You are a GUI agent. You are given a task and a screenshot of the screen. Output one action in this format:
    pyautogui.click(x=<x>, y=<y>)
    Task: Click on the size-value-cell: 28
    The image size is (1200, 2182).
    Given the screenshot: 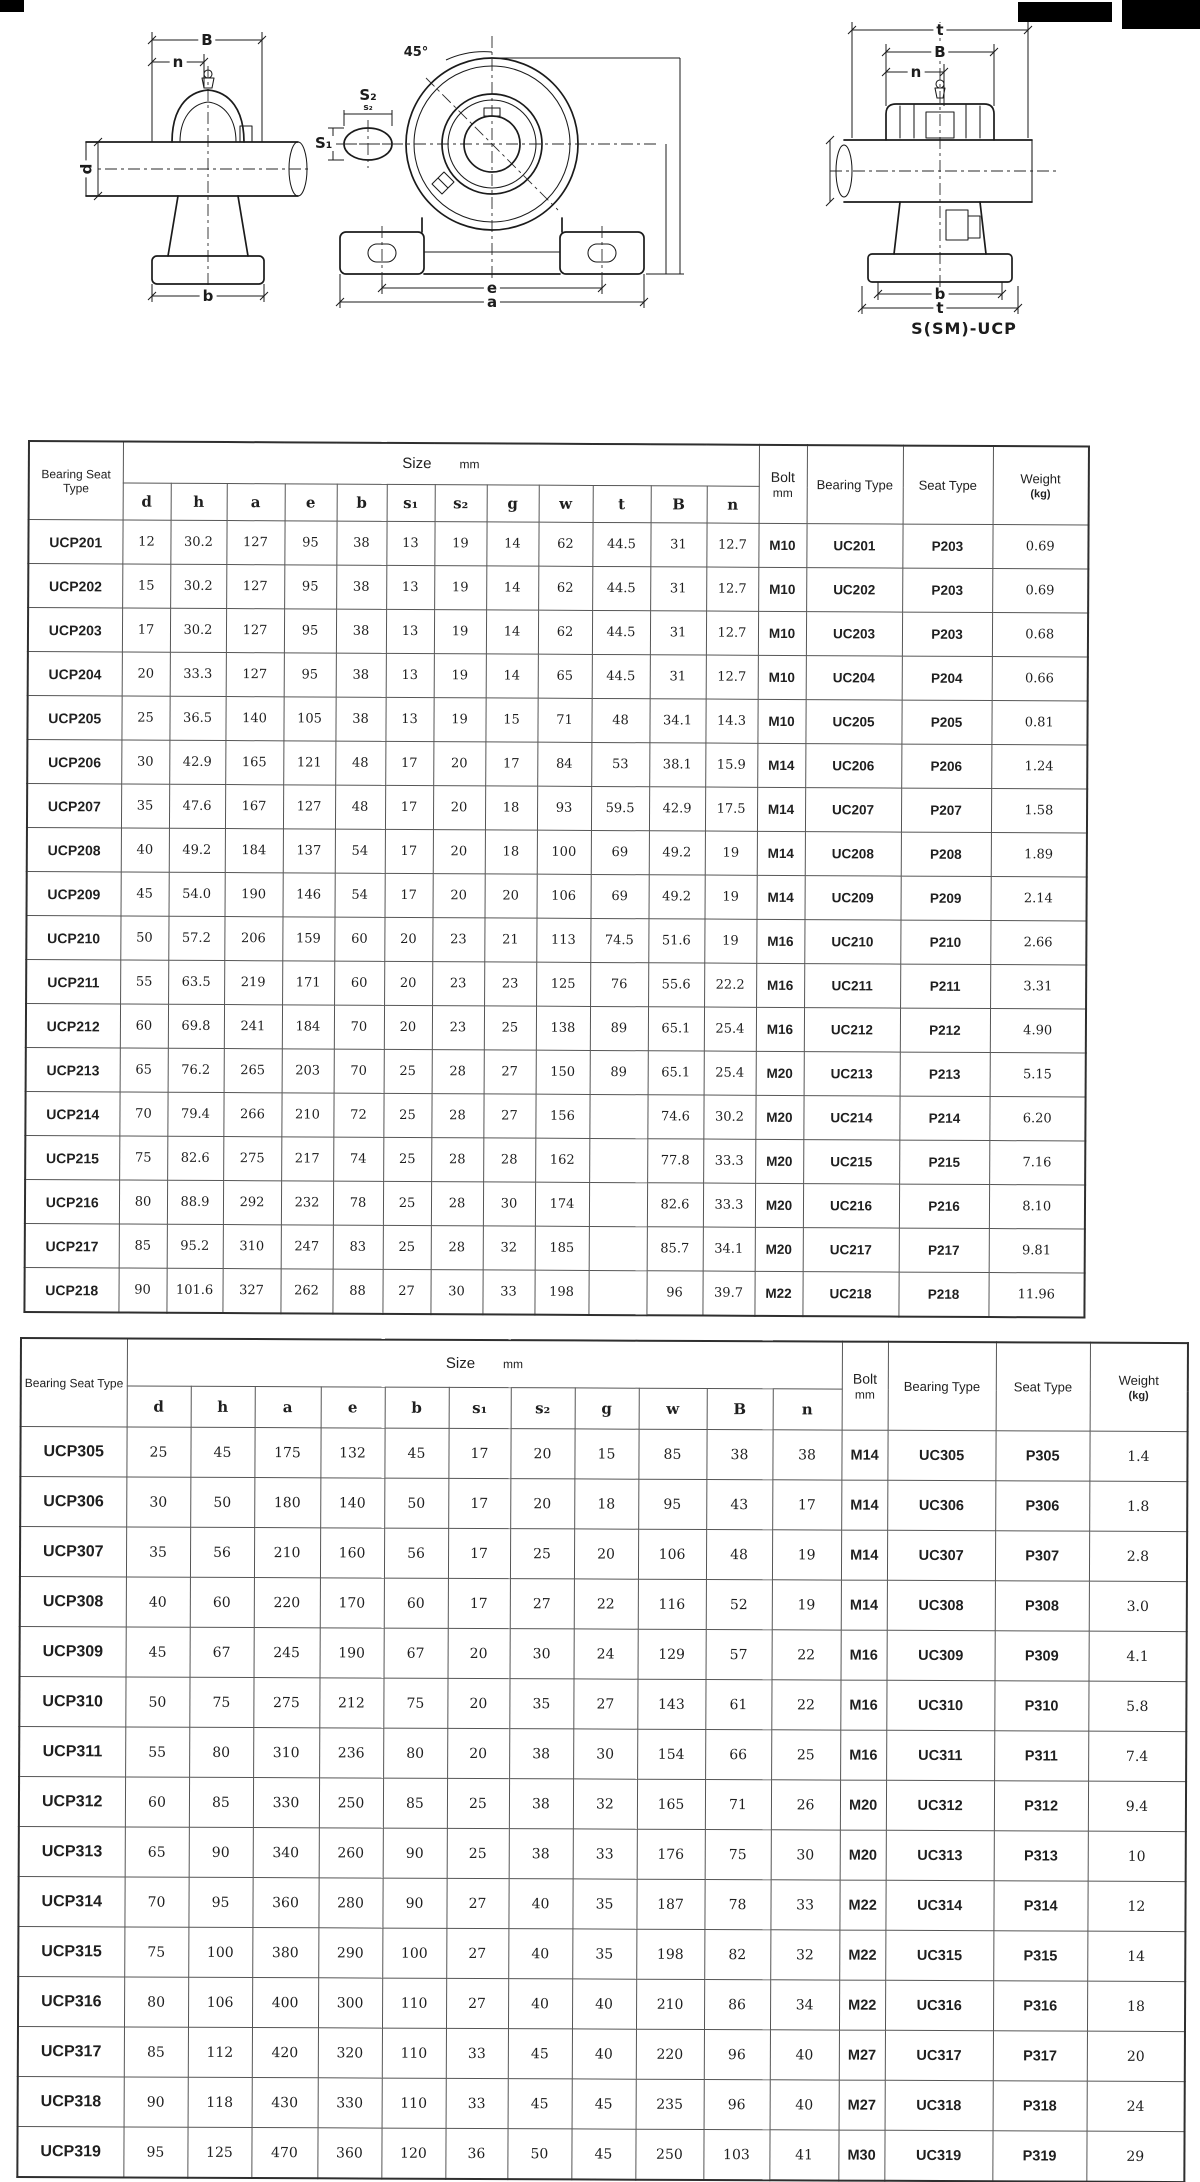 What is the action you would take?
    pyautogui.click(x=457, y=1115)
    